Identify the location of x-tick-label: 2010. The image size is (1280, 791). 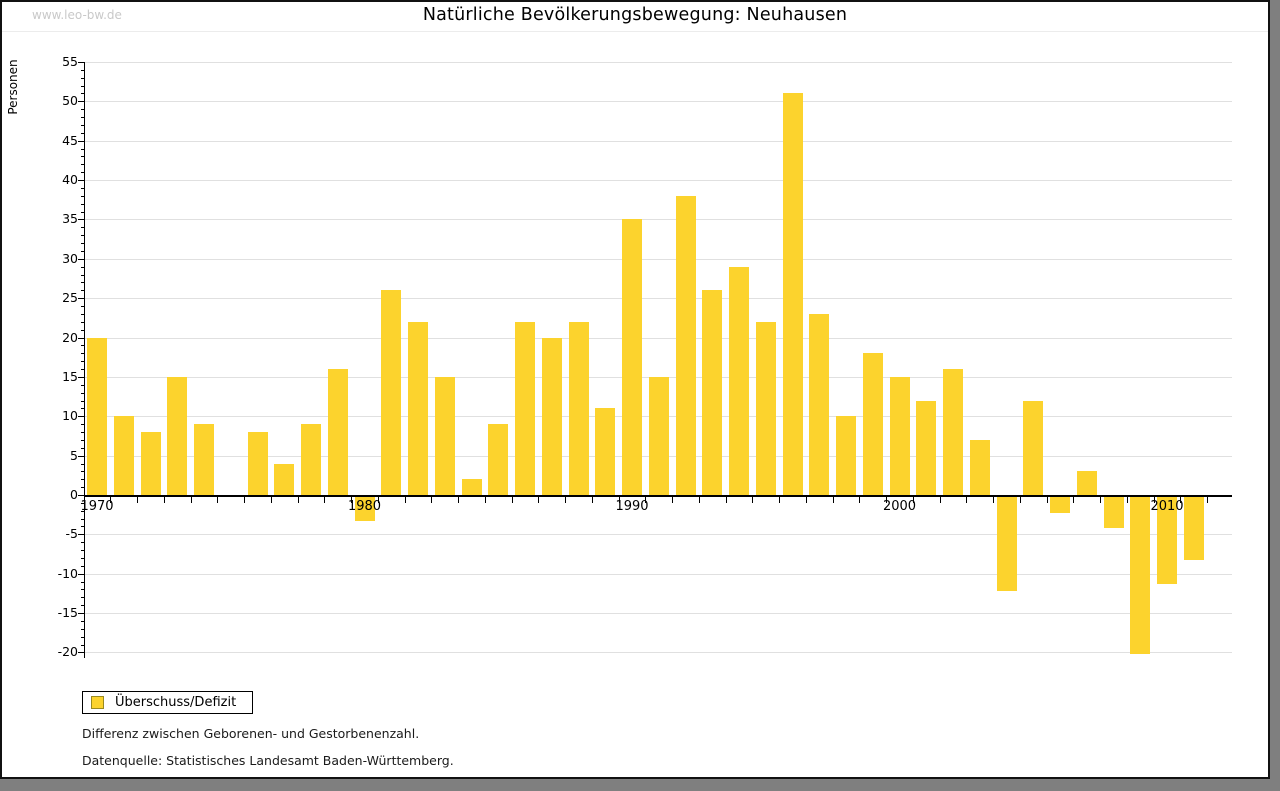
(1167, 506).